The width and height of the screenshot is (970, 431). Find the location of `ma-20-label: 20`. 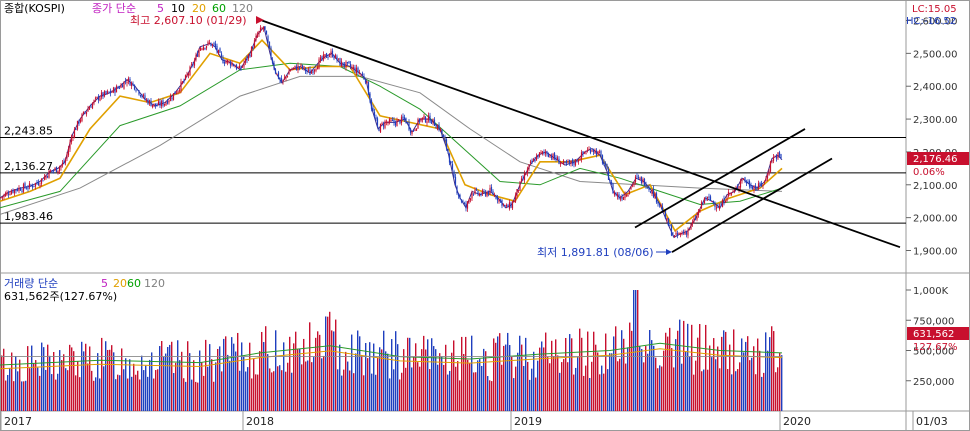

ma-20-label: 20 is located at coordinates (199, 8).